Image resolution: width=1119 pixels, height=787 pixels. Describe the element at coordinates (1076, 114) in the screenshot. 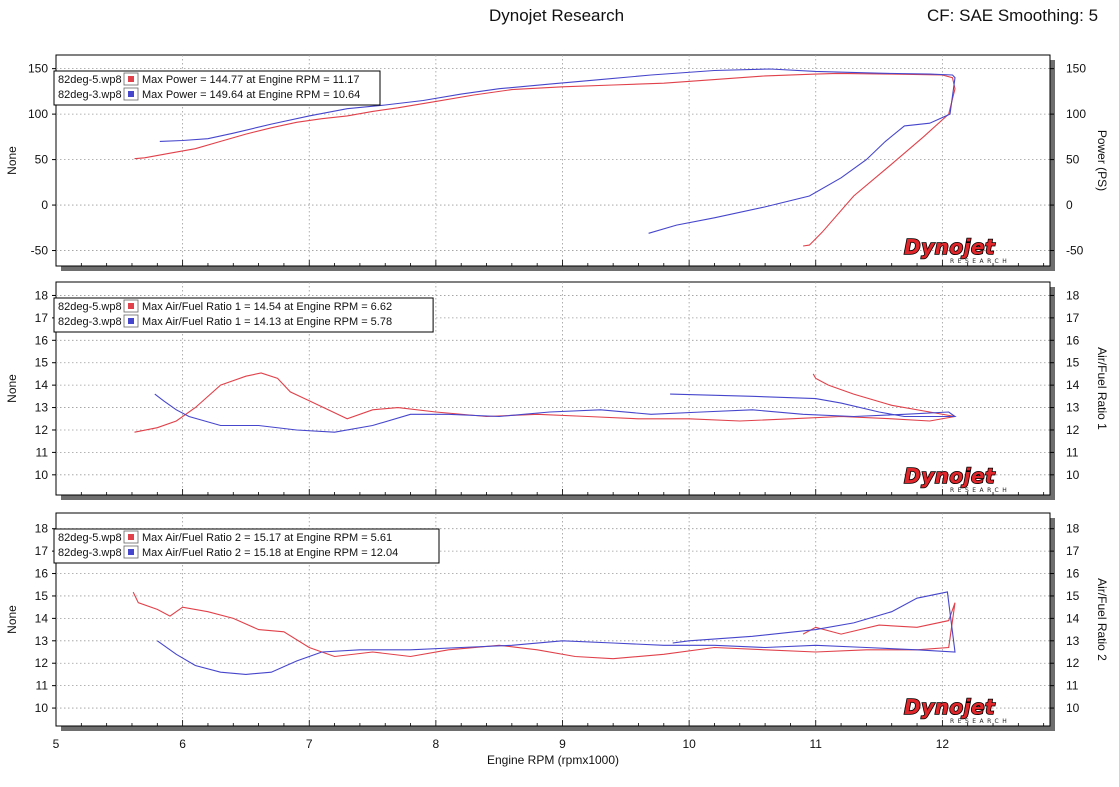

I see `y-tick-label-right: 100` at that location.